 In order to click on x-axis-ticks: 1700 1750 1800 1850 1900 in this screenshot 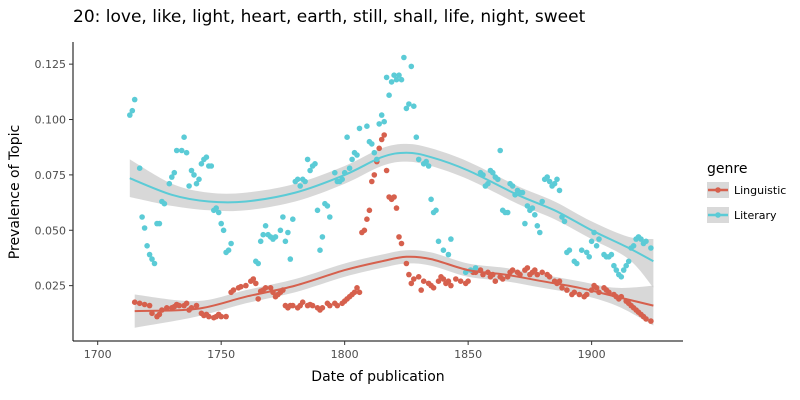, I will do `click(345, 351)`.